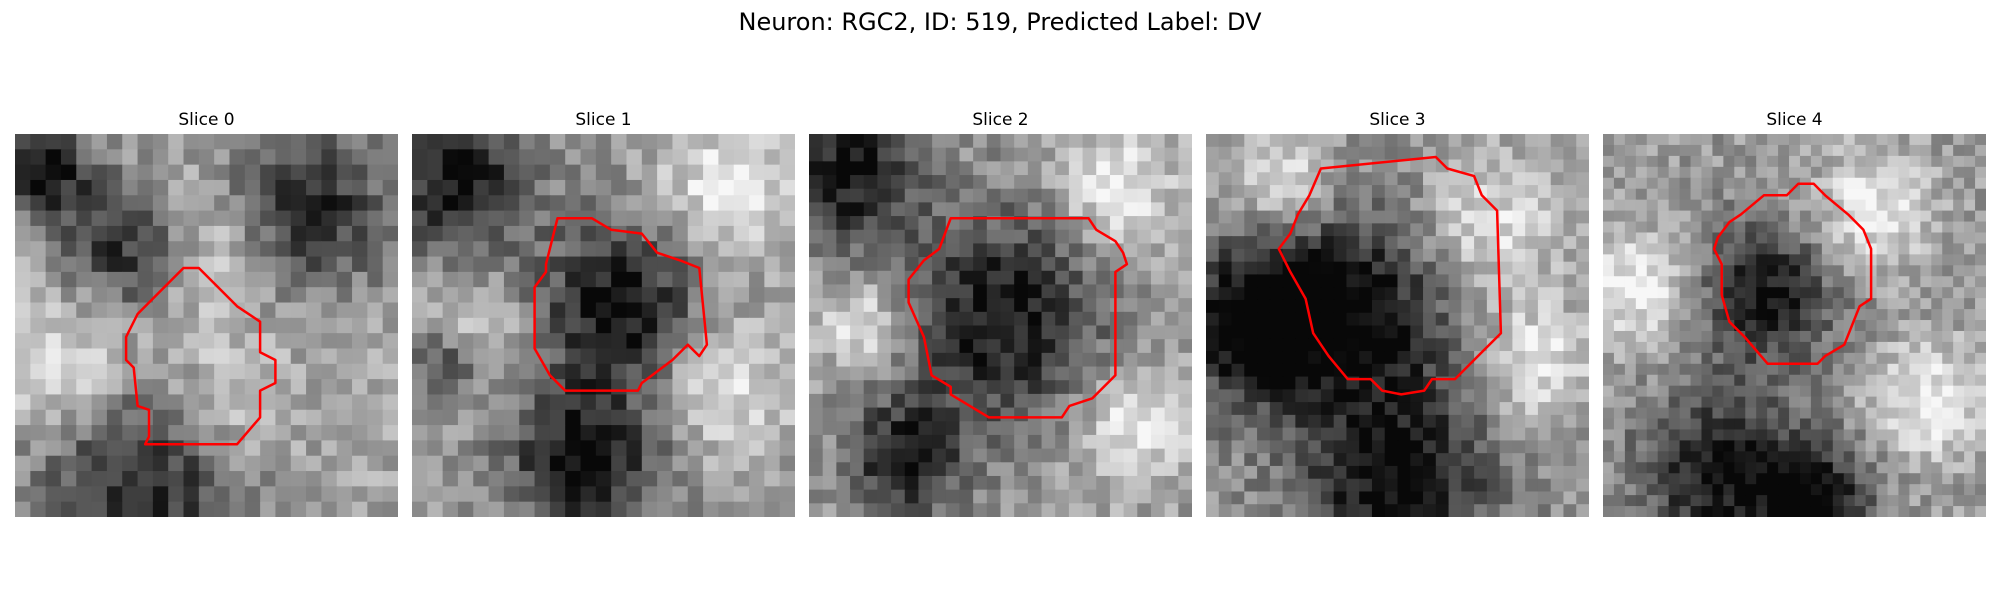 This screenshot has width=2000, height=600. Describe the element at coordinates (206, 120) in the screenshot. I see `panel-title-slice-0: Slice 0` at that location.